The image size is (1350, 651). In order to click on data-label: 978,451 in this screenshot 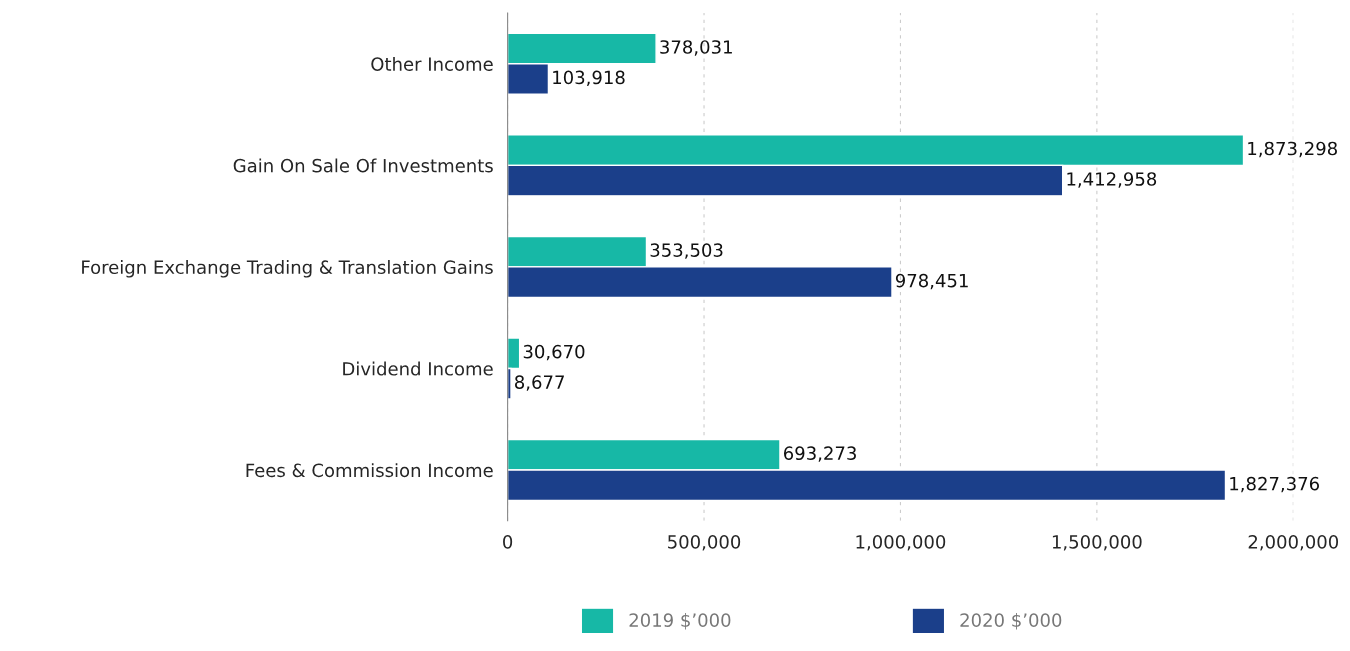, I will do `click(931, 281)`.